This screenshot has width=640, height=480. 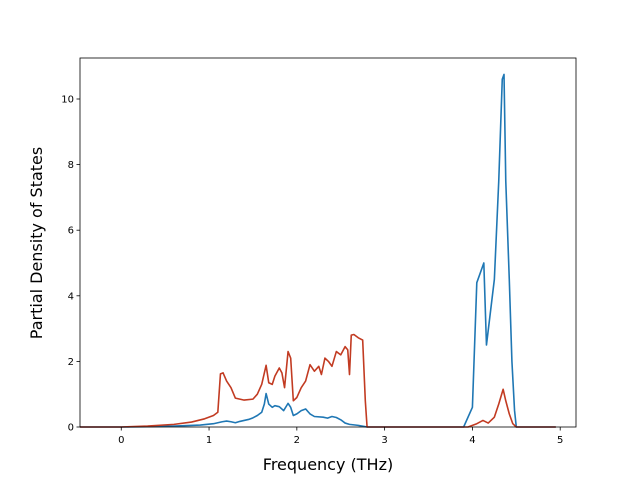 I want to click on y-tick-label: 10, so click(x=67, y=100).